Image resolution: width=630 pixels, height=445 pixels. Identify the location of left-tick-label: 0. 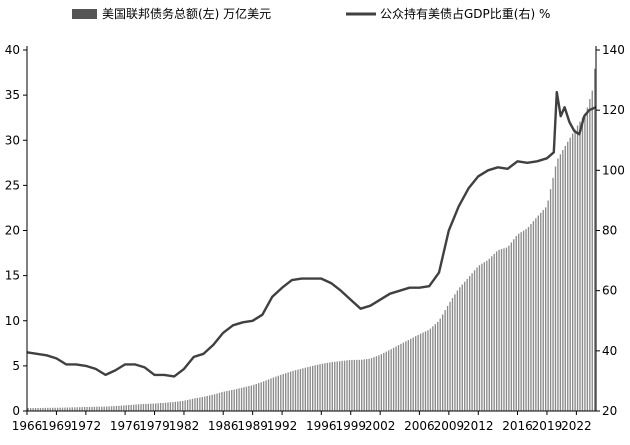
(16, 411).